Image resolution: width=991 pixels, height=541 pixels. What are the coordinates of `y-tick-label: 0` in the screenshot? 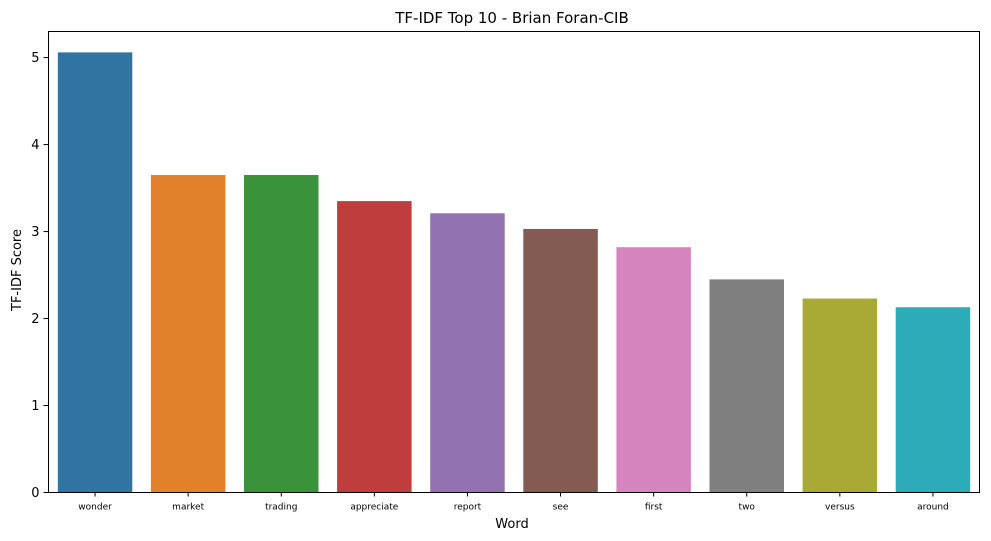 It's located at (35, 493).